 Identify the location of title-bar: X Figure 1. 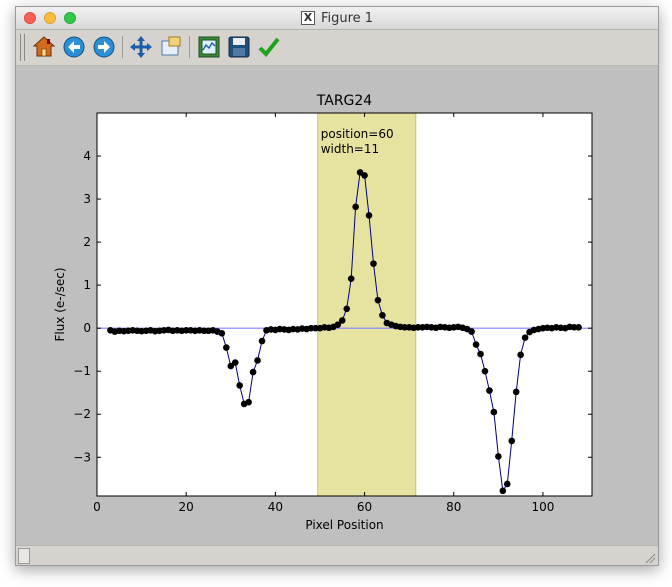
(337, 18).